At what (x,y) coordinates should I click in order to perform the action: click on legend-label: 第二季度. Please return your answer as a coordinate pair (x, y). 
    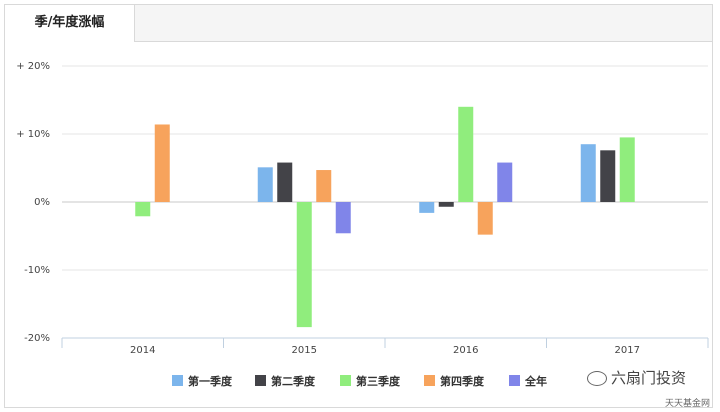
    Looking at the image, I should click on (293, 381).